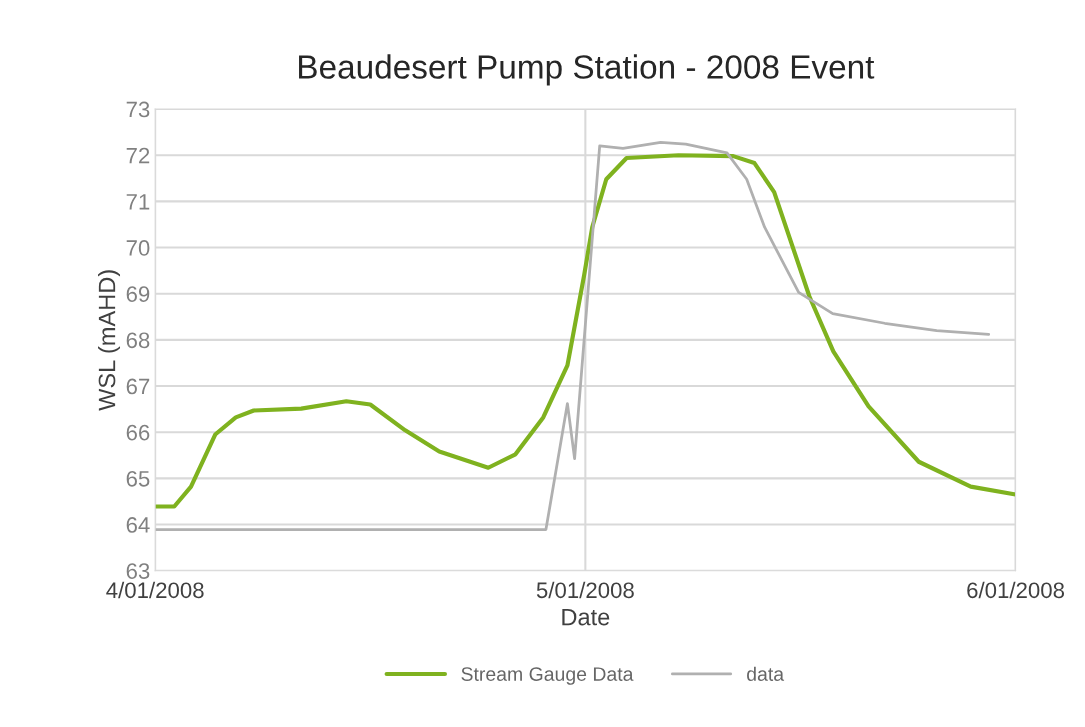 The height and width of the screenshot is (727, 1085). What do you see at coordinates (155, 590) in the screenshot?
I see `x-tick-label: 4/01/2008` at bounding box center [155, 590].